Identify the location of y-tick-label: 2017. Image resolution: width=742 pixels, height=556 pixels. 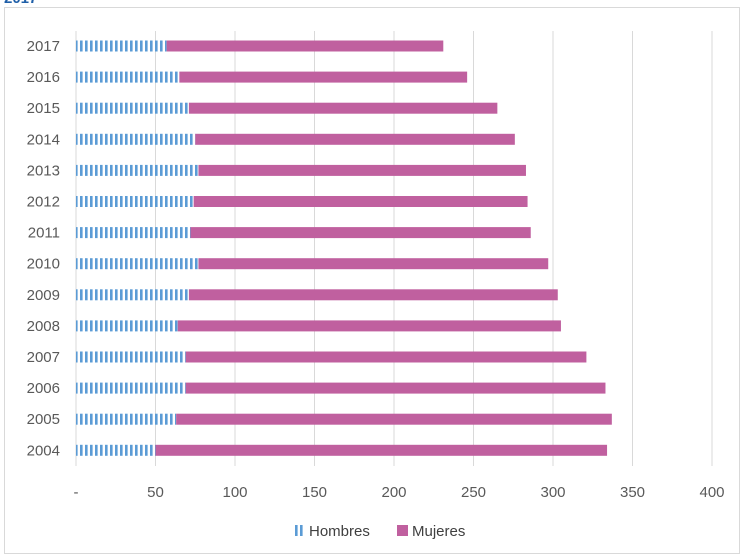
(43, 46).